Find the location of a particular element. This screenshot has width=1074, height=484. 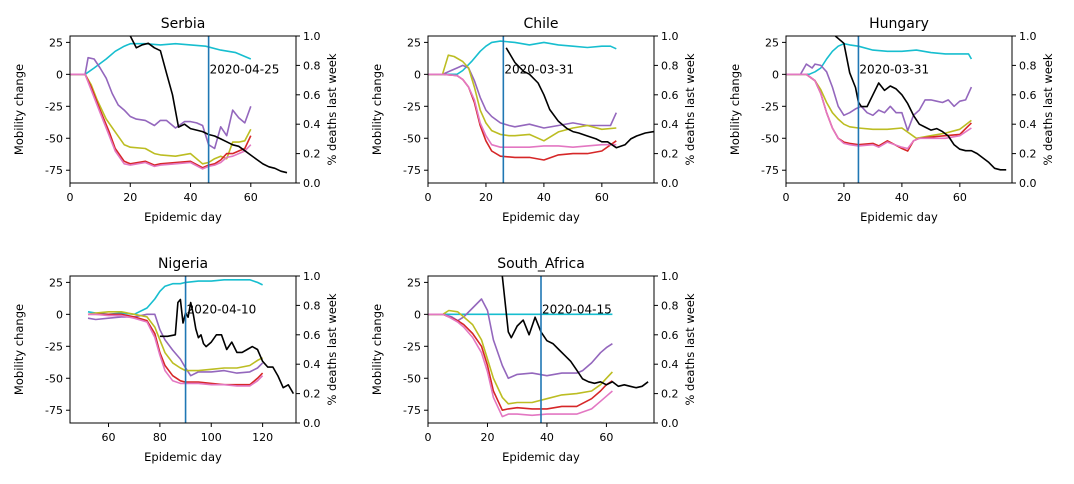

y-tick-label: 0 is located at coordinates (59, 74).